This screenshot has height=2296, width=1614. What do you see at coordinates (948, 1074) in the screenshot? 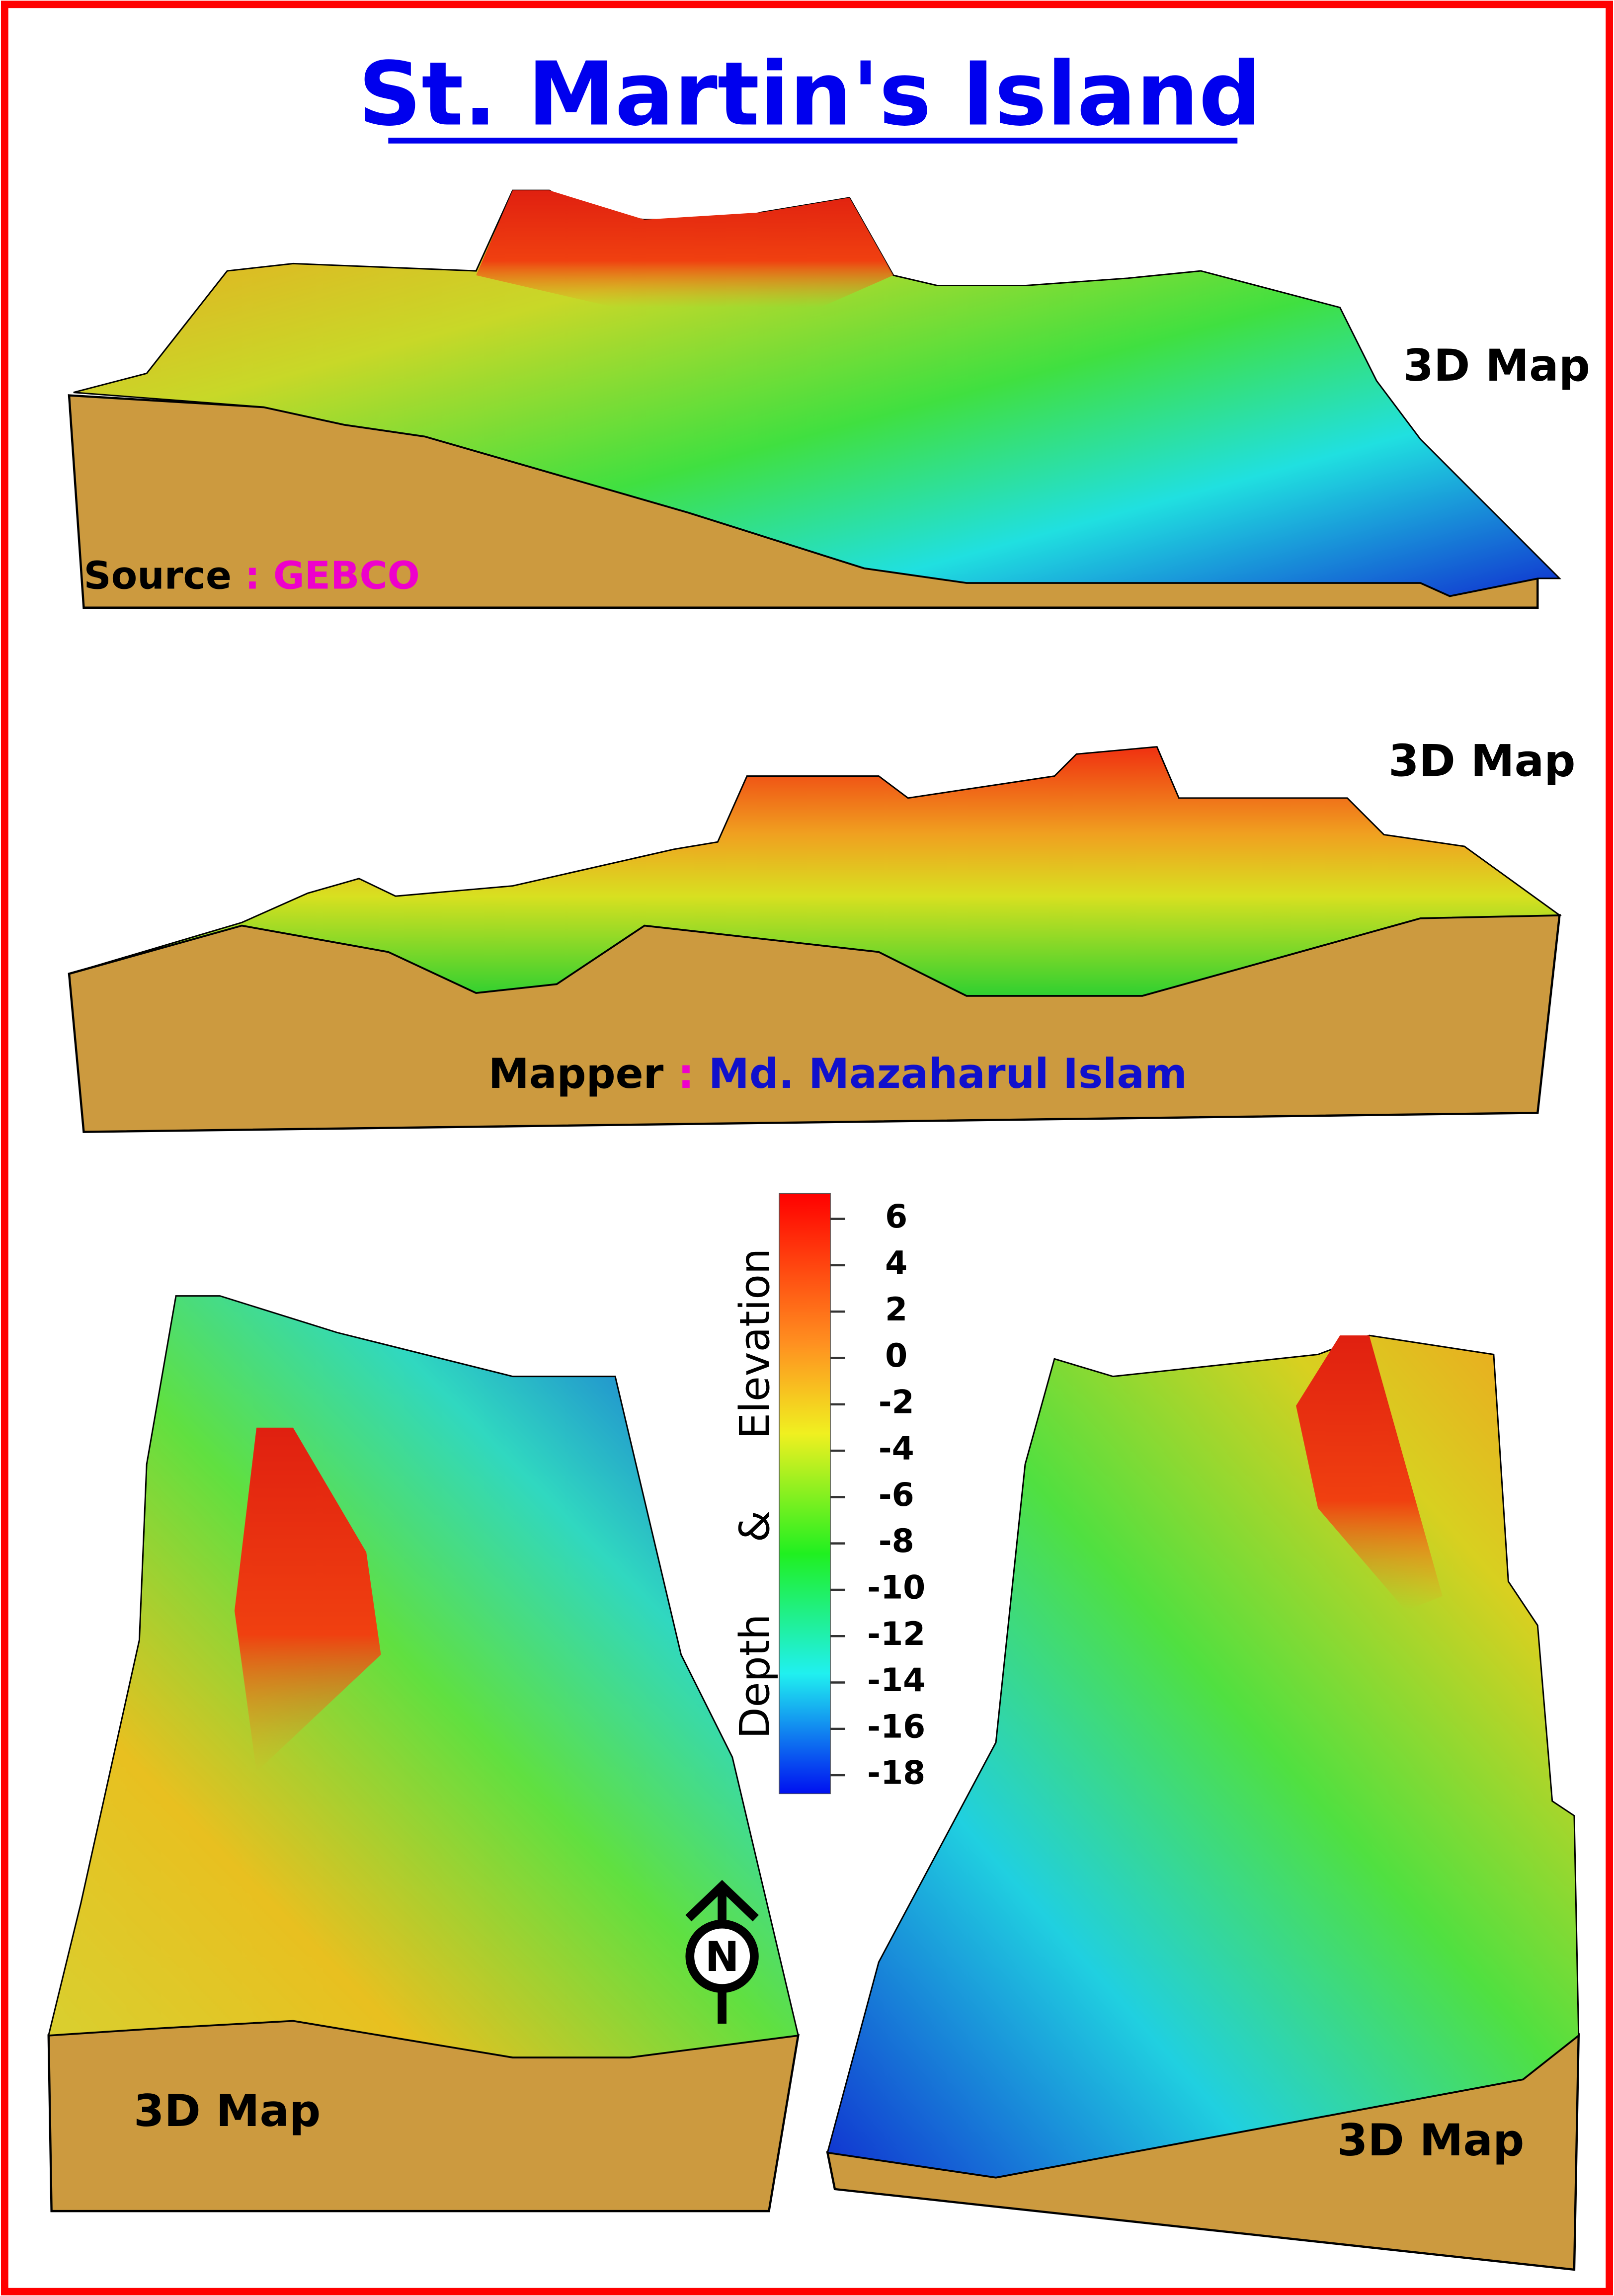
I see `mapper-value: Md. Mazaharul Islam` at bounding box center [948, 1074].